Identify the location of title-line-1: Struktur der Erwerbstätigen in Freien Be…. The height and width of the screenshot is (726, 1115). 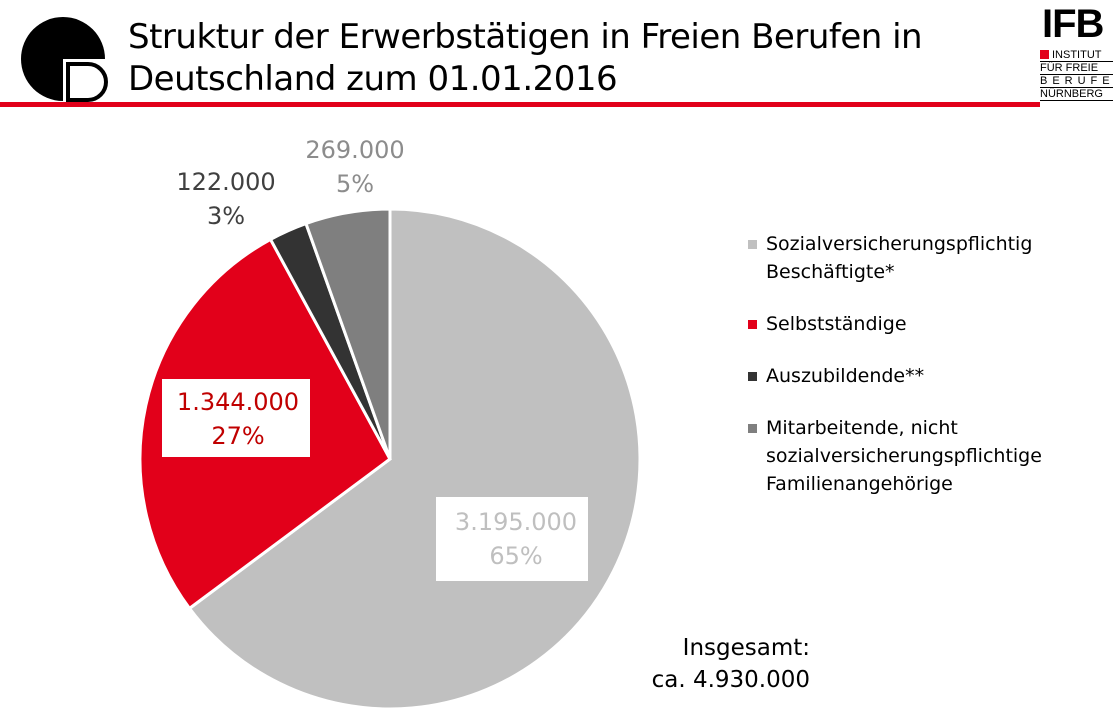
(525, 37).